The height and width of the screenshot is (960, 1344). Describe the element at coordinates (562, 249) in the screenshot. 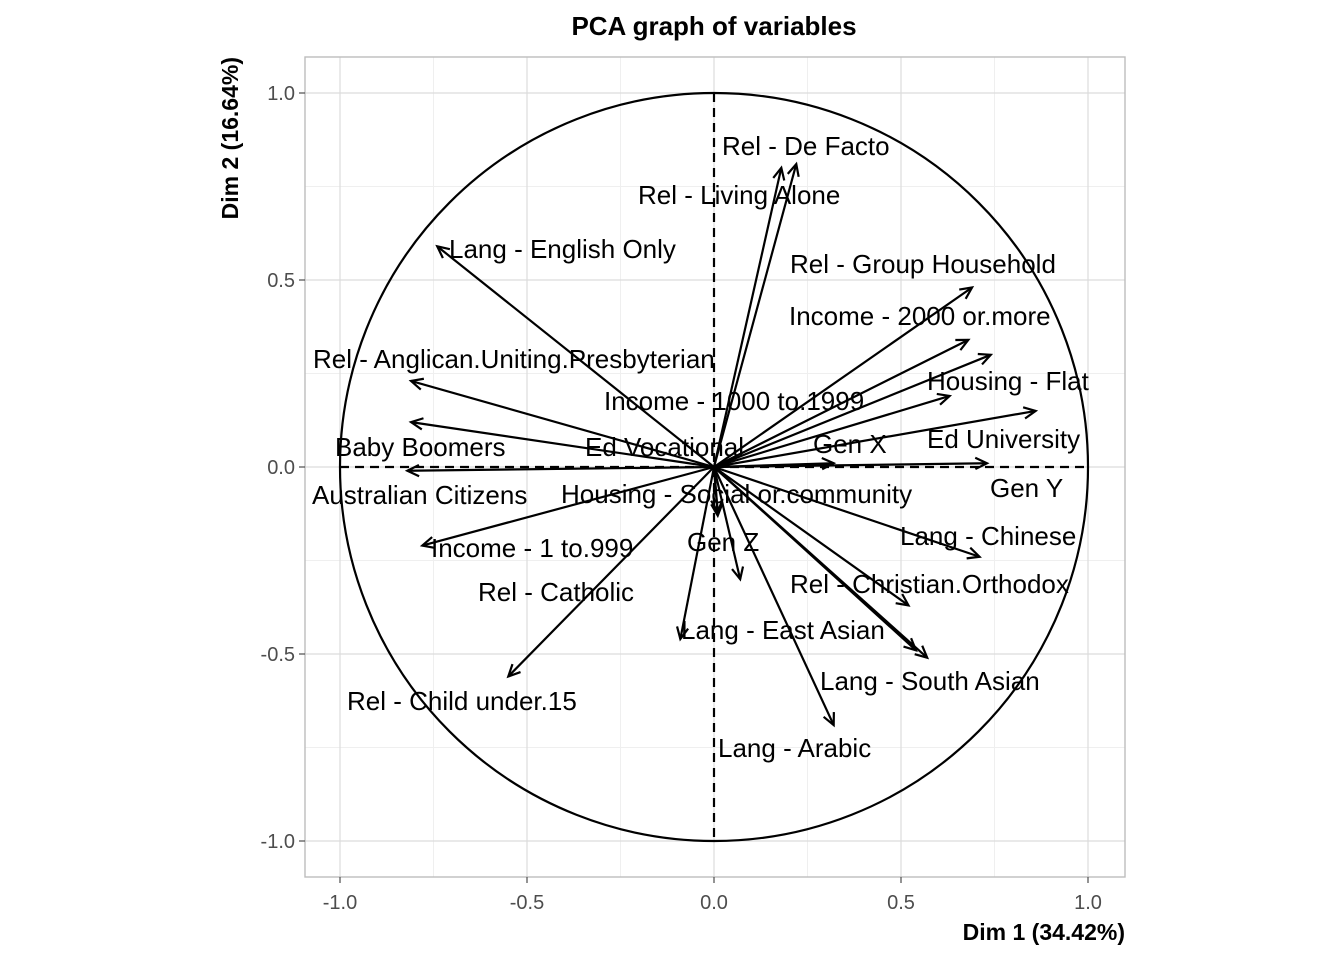

I see `variable-label: Lang - English Only` at that location.